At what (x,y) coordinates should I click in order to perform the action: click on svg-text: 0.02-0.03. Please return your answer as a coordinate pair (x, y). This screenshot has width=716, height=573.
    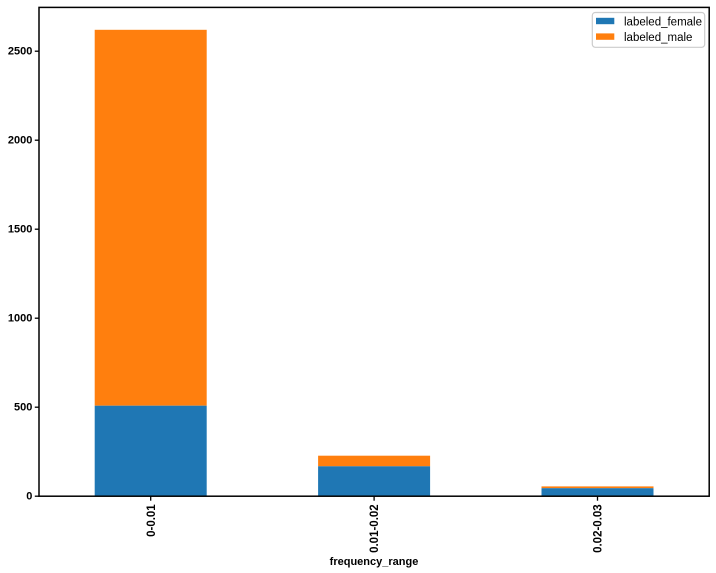
    Looking at the image, I should click on (599, 528).